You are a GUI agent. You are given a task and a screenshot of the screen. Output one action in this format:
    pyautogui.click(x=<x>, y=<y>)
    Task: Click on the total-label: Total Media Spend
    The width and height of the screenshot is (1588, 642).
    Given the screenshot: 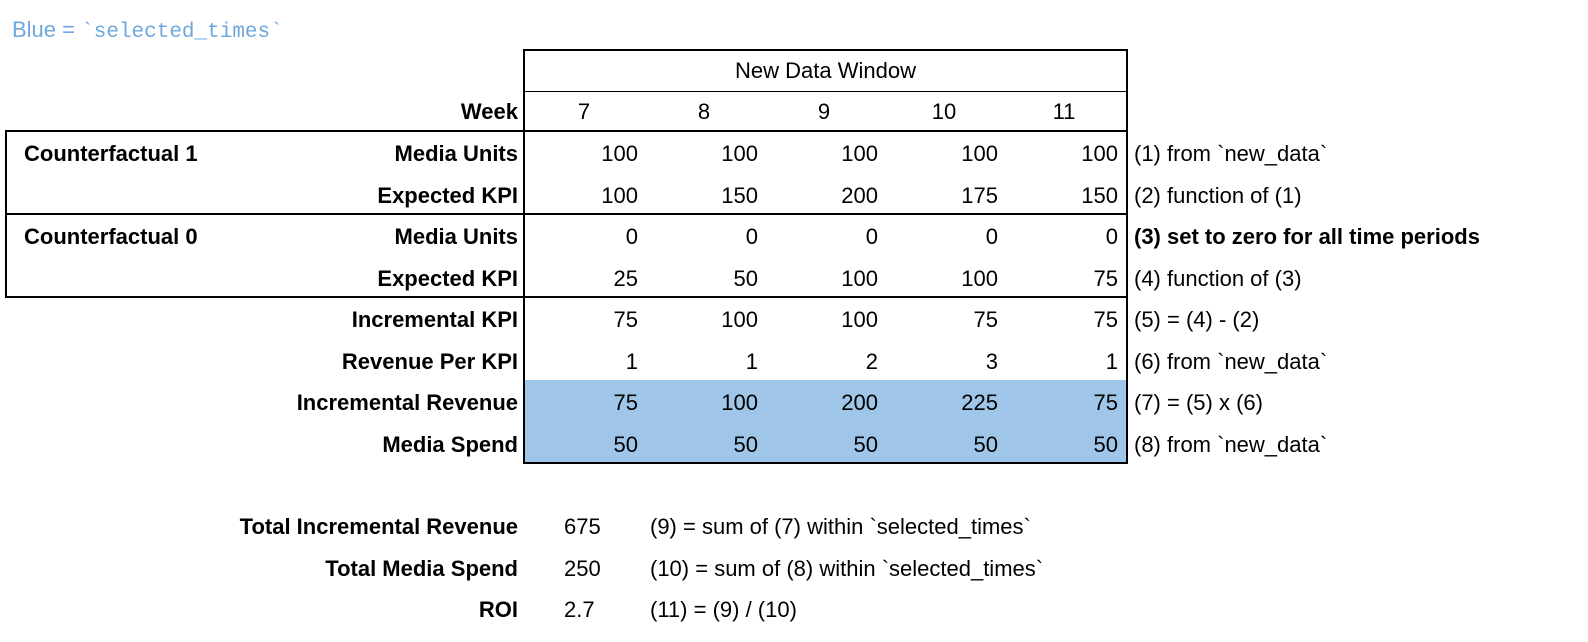 What is the action you would take?
    pyautogui.click(x=421, y=568)
    